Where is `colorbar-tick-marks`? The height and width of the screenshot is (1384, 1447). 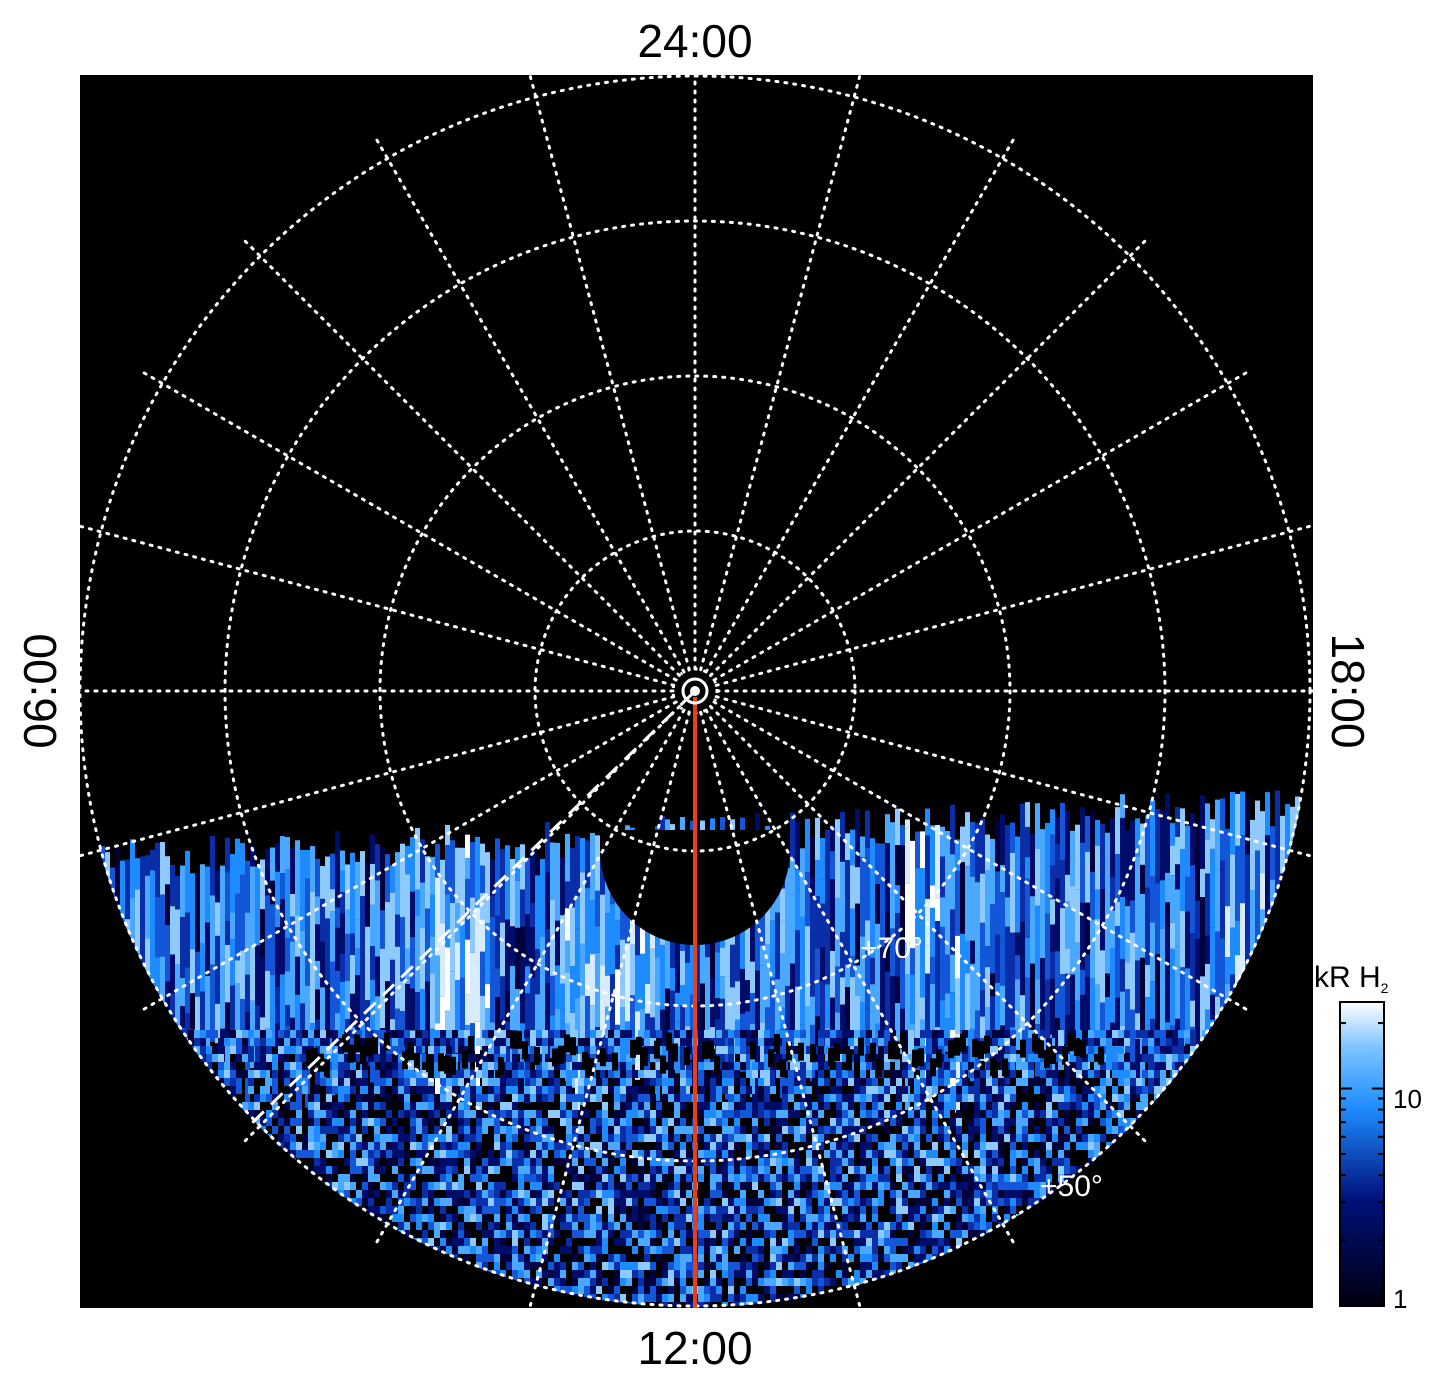
colorbar-tick-marks is located at coordinates (1362, 1132).